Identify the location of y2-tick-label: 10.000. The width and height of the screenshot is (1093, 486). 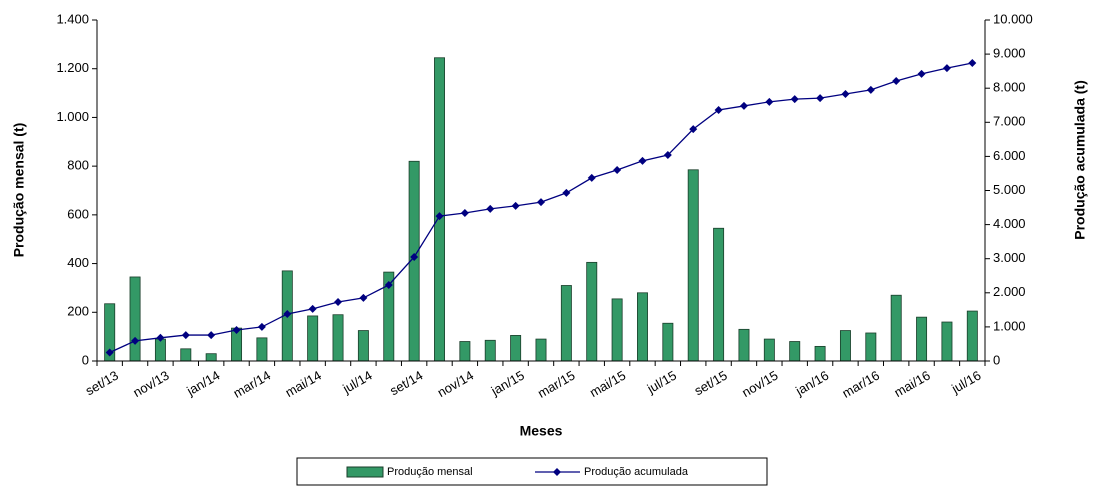
(1013, 18).